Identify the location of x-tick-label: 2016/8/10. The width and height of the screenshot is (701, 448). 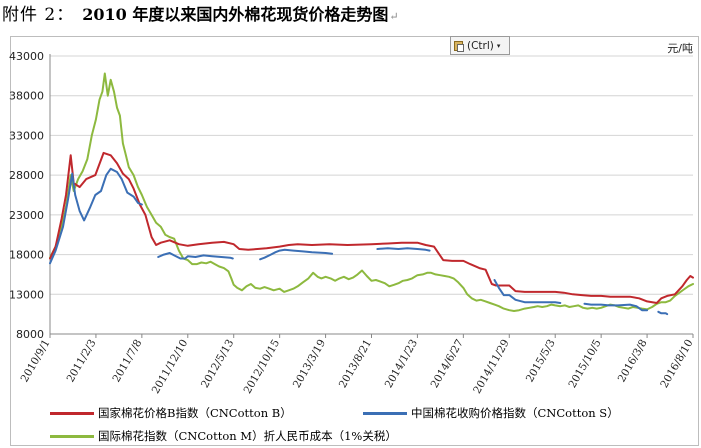
(676, 364).